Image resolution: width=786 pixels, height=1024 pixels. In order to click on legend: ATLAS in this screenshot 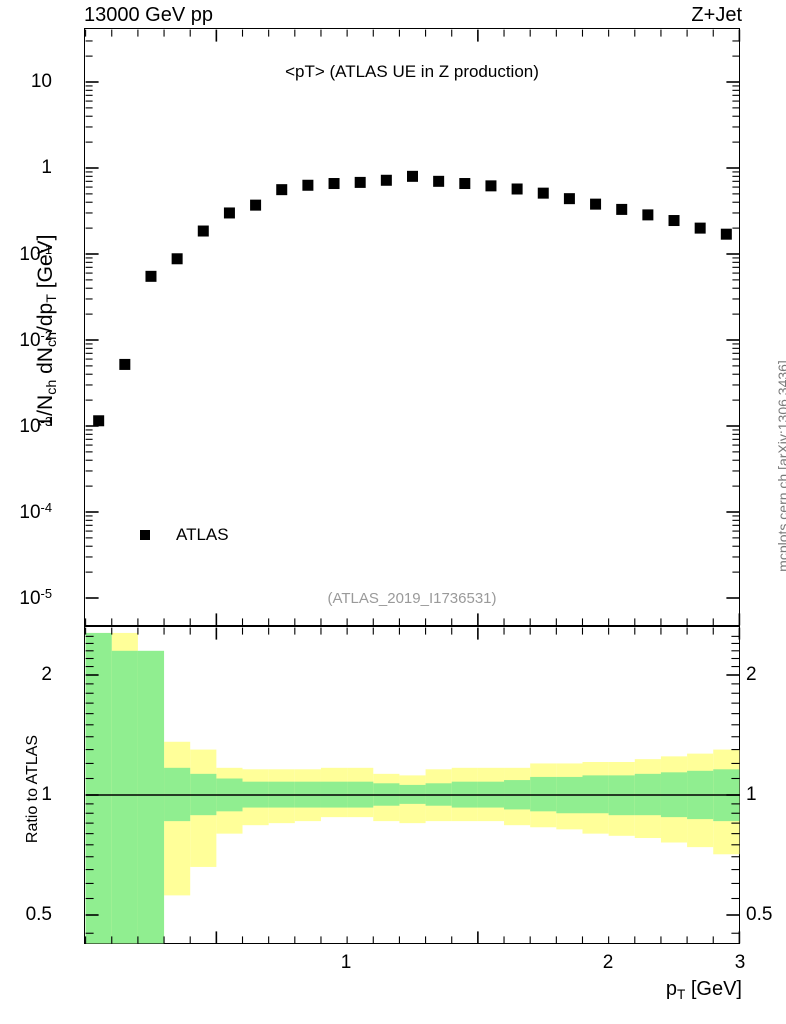, I will do `click(184, 535)`.